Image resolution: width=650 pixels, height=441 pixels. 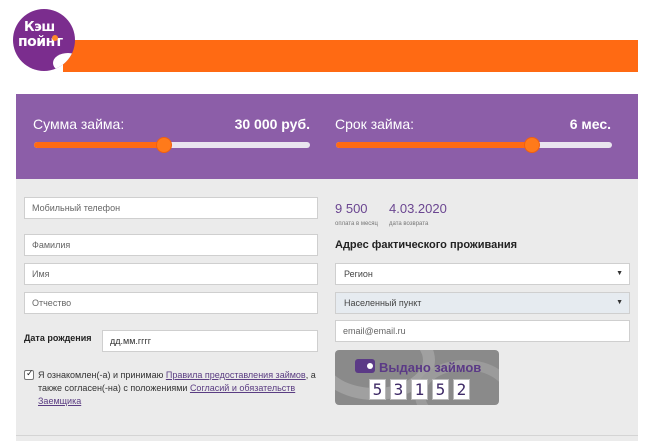 I want to click on phone-input: Мобильный телефон, so click(x=171, y=208).